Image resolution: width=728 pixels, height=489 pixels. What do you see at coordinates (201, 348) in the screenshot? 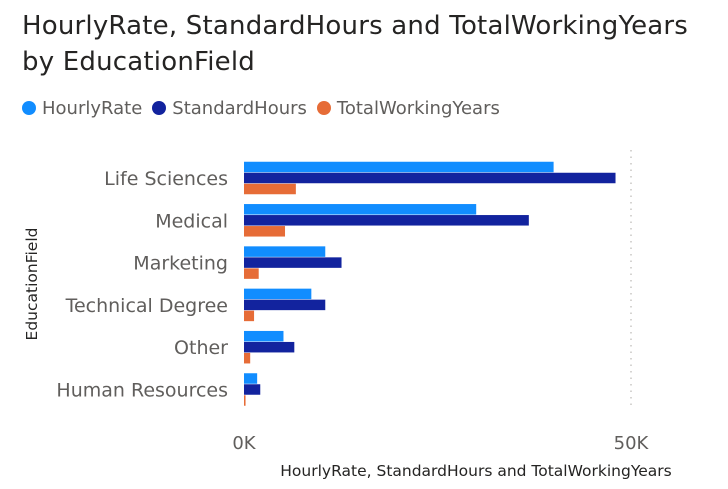
I see `category-label: Other` at bounding box center [201, 348].